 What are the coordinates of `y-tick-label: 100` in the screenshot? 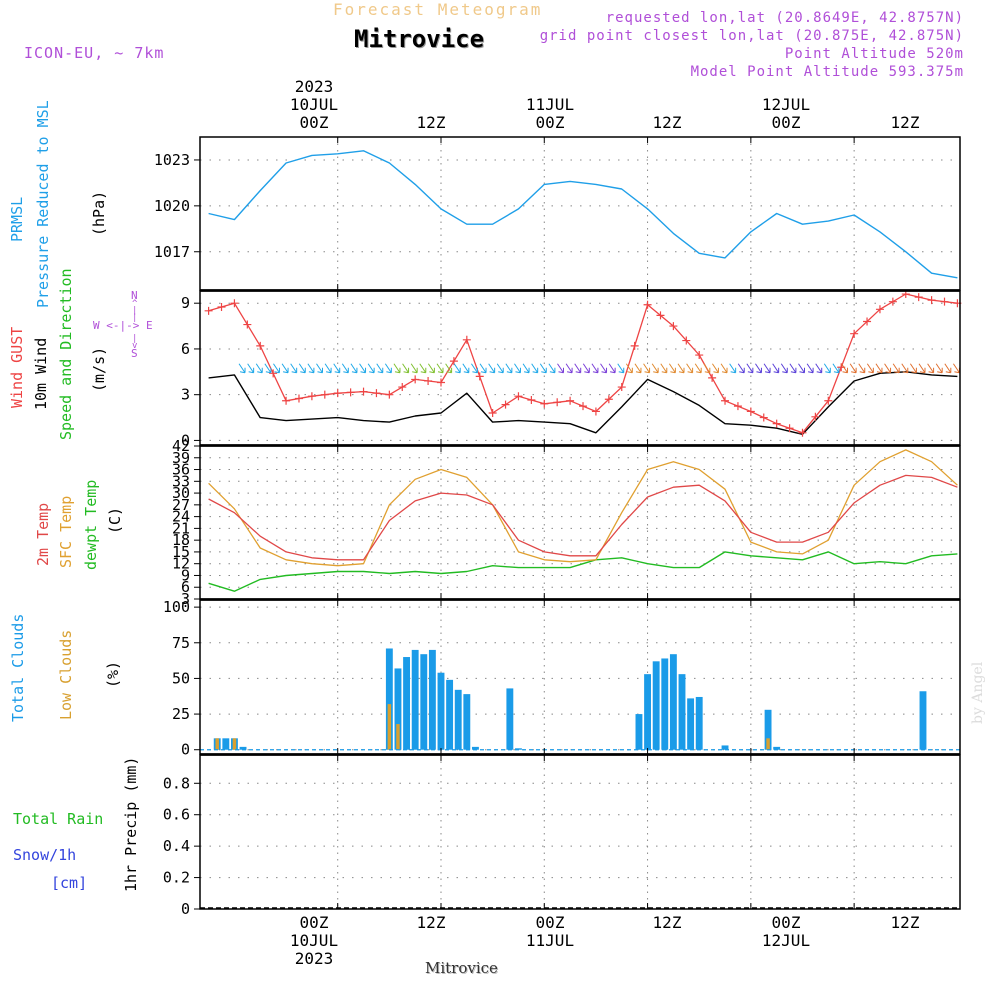 It's located at (176, 607).